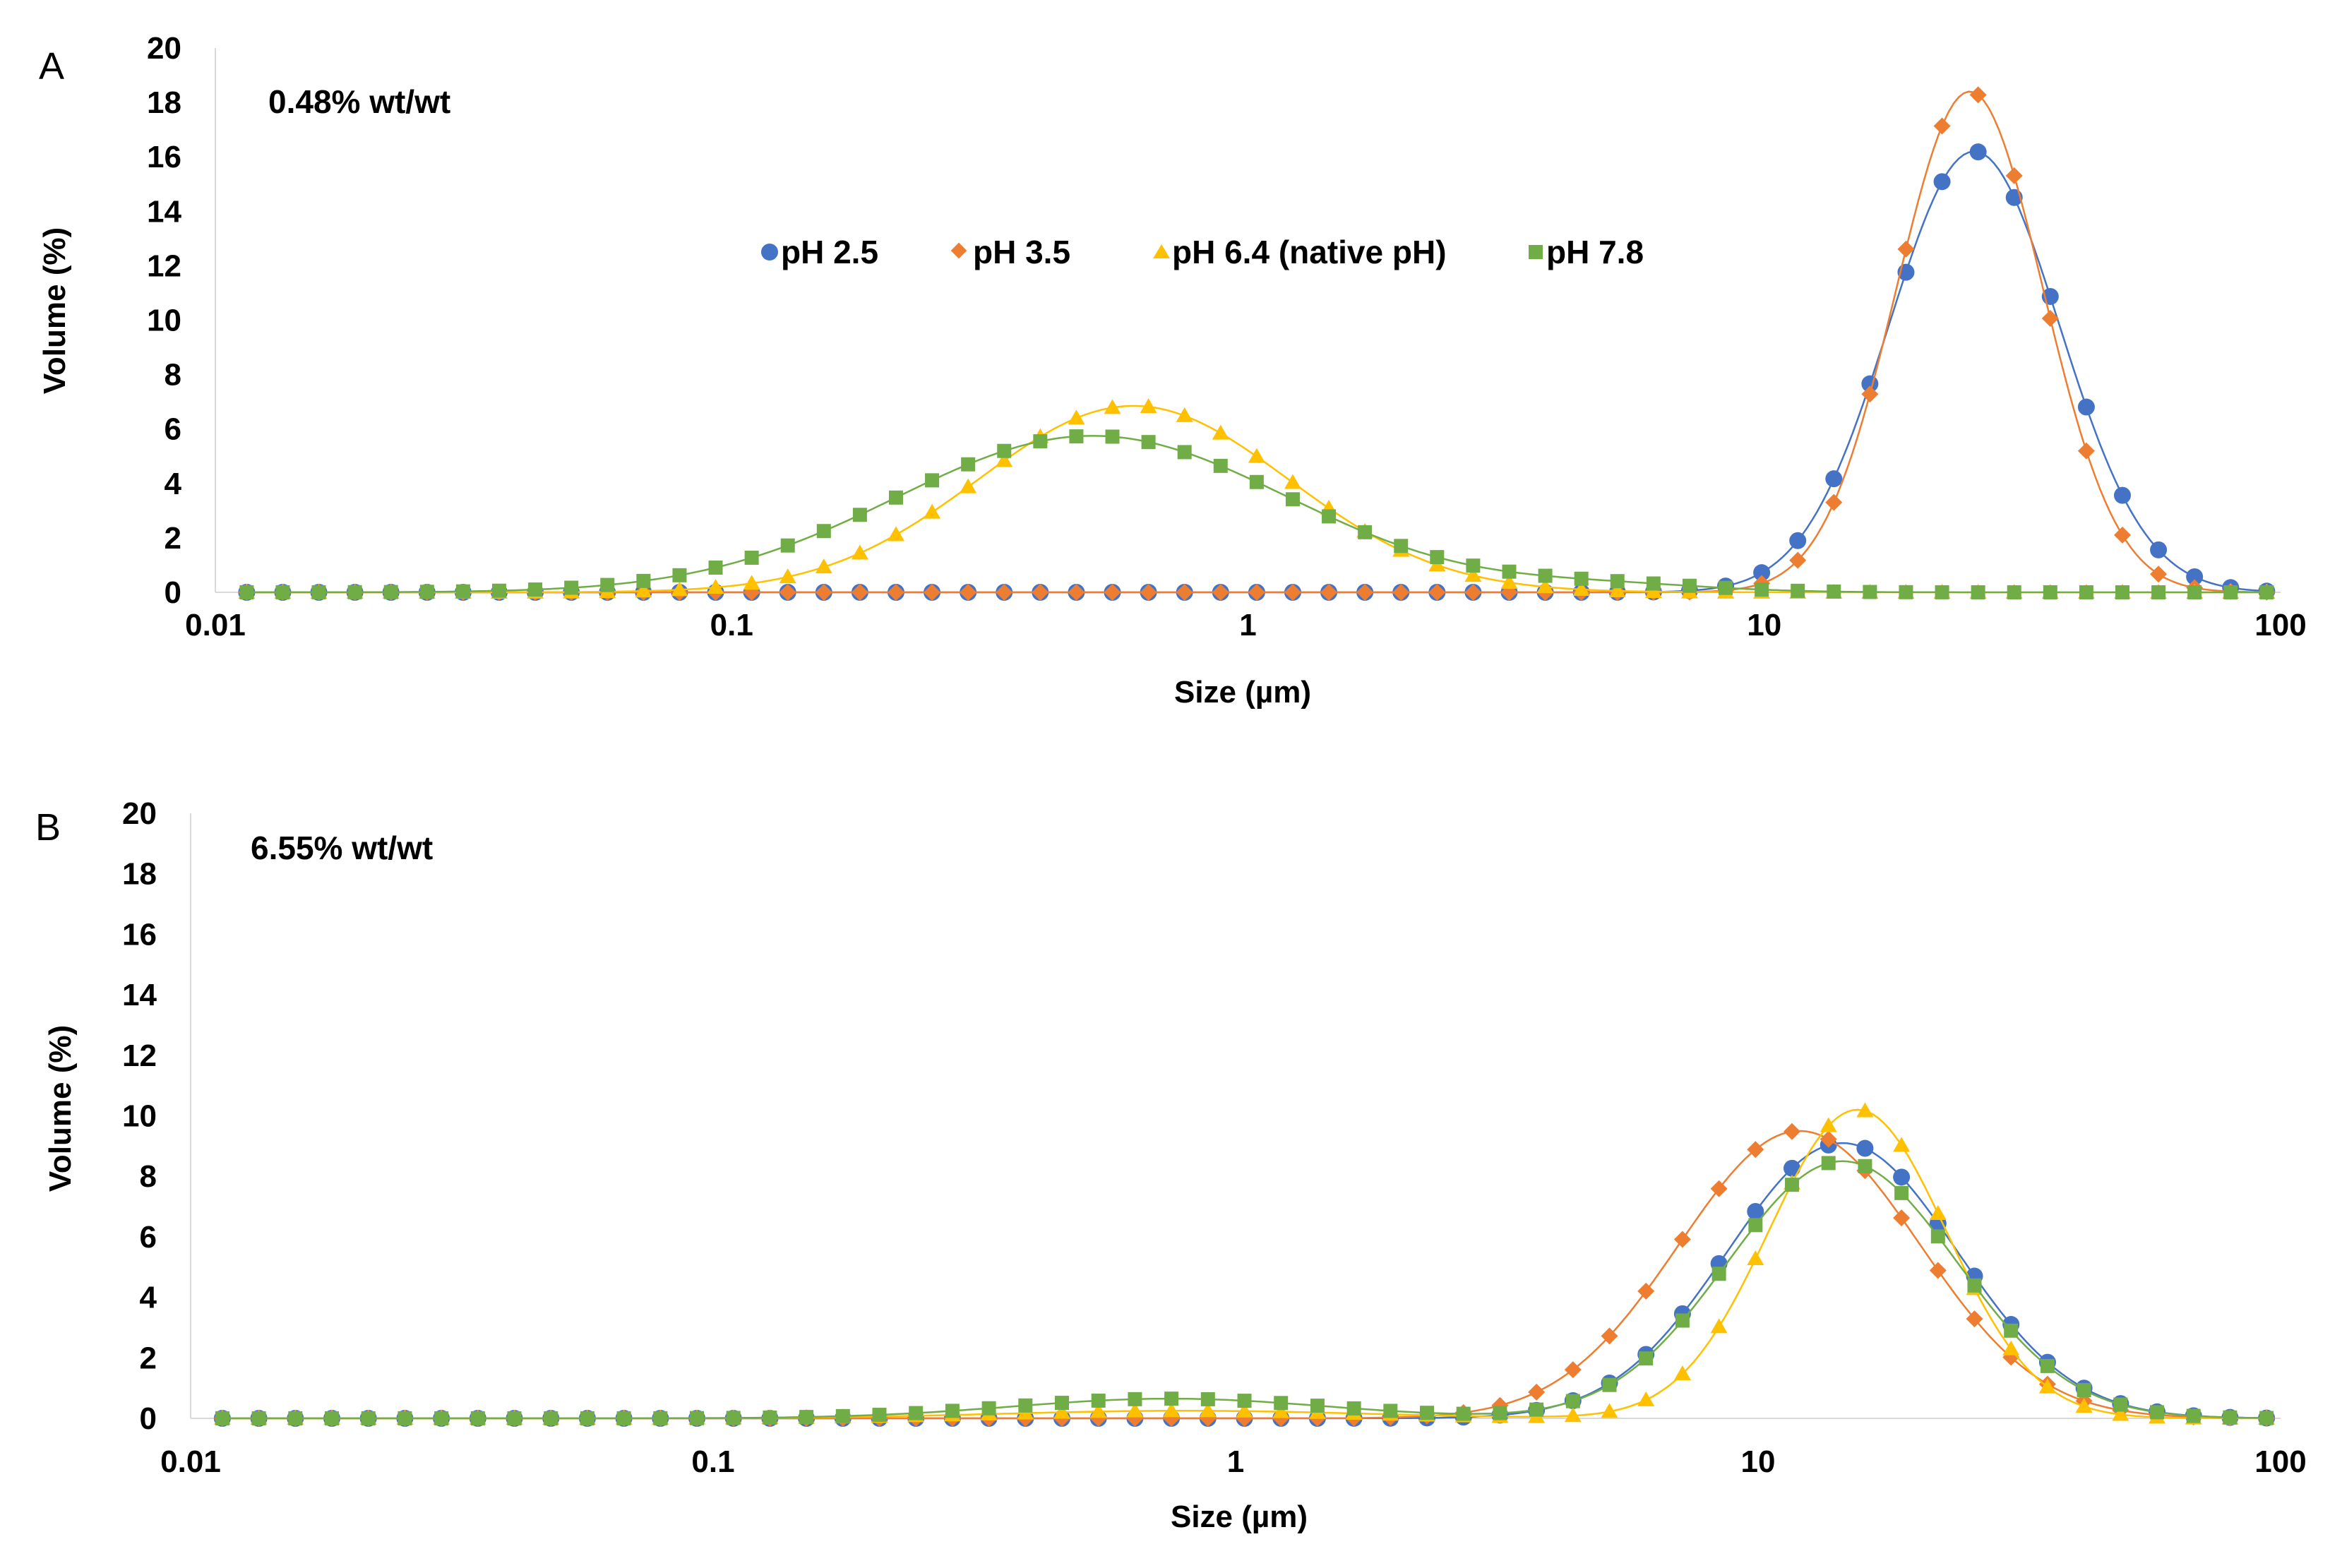  What do you see at coordinates (139, 1116) in the screenshot?
I see `y-tick-label: 10` at bounding box center [139, 1116].